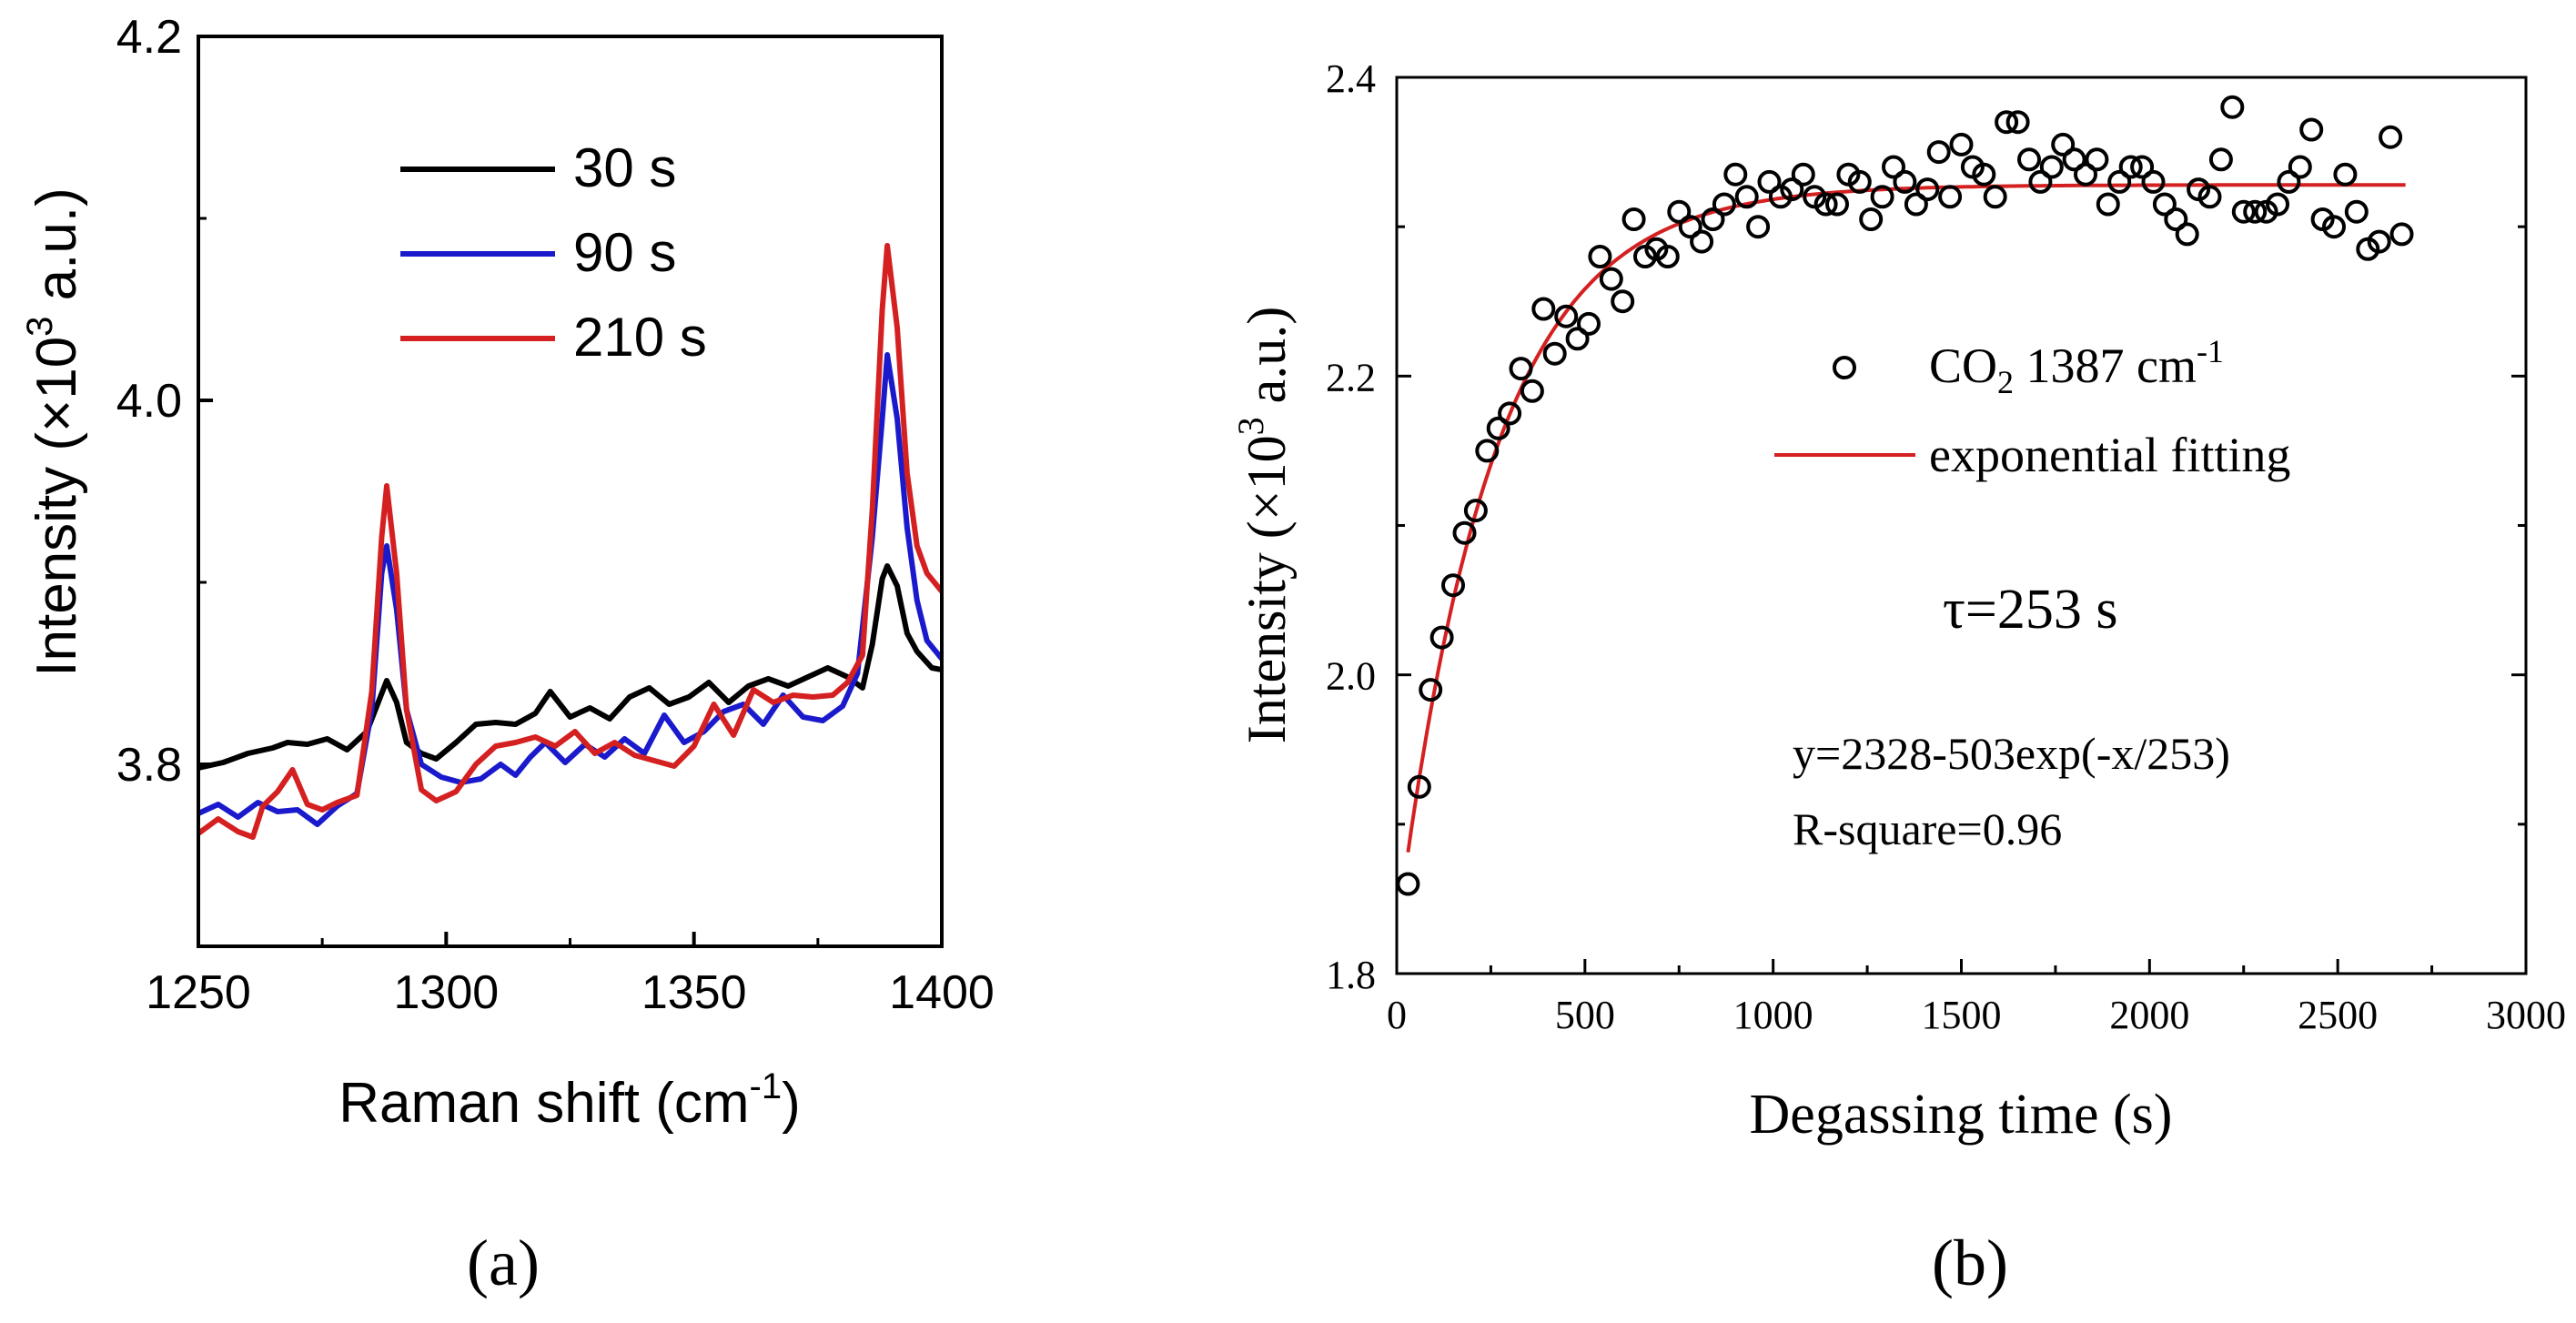 The width and height of the screenshot is (2576, 1323). What do you see at coordinates (624, 167) in the screenshot?
I see `legend-label-30s: 30 s` at bounding box center [624, 167].